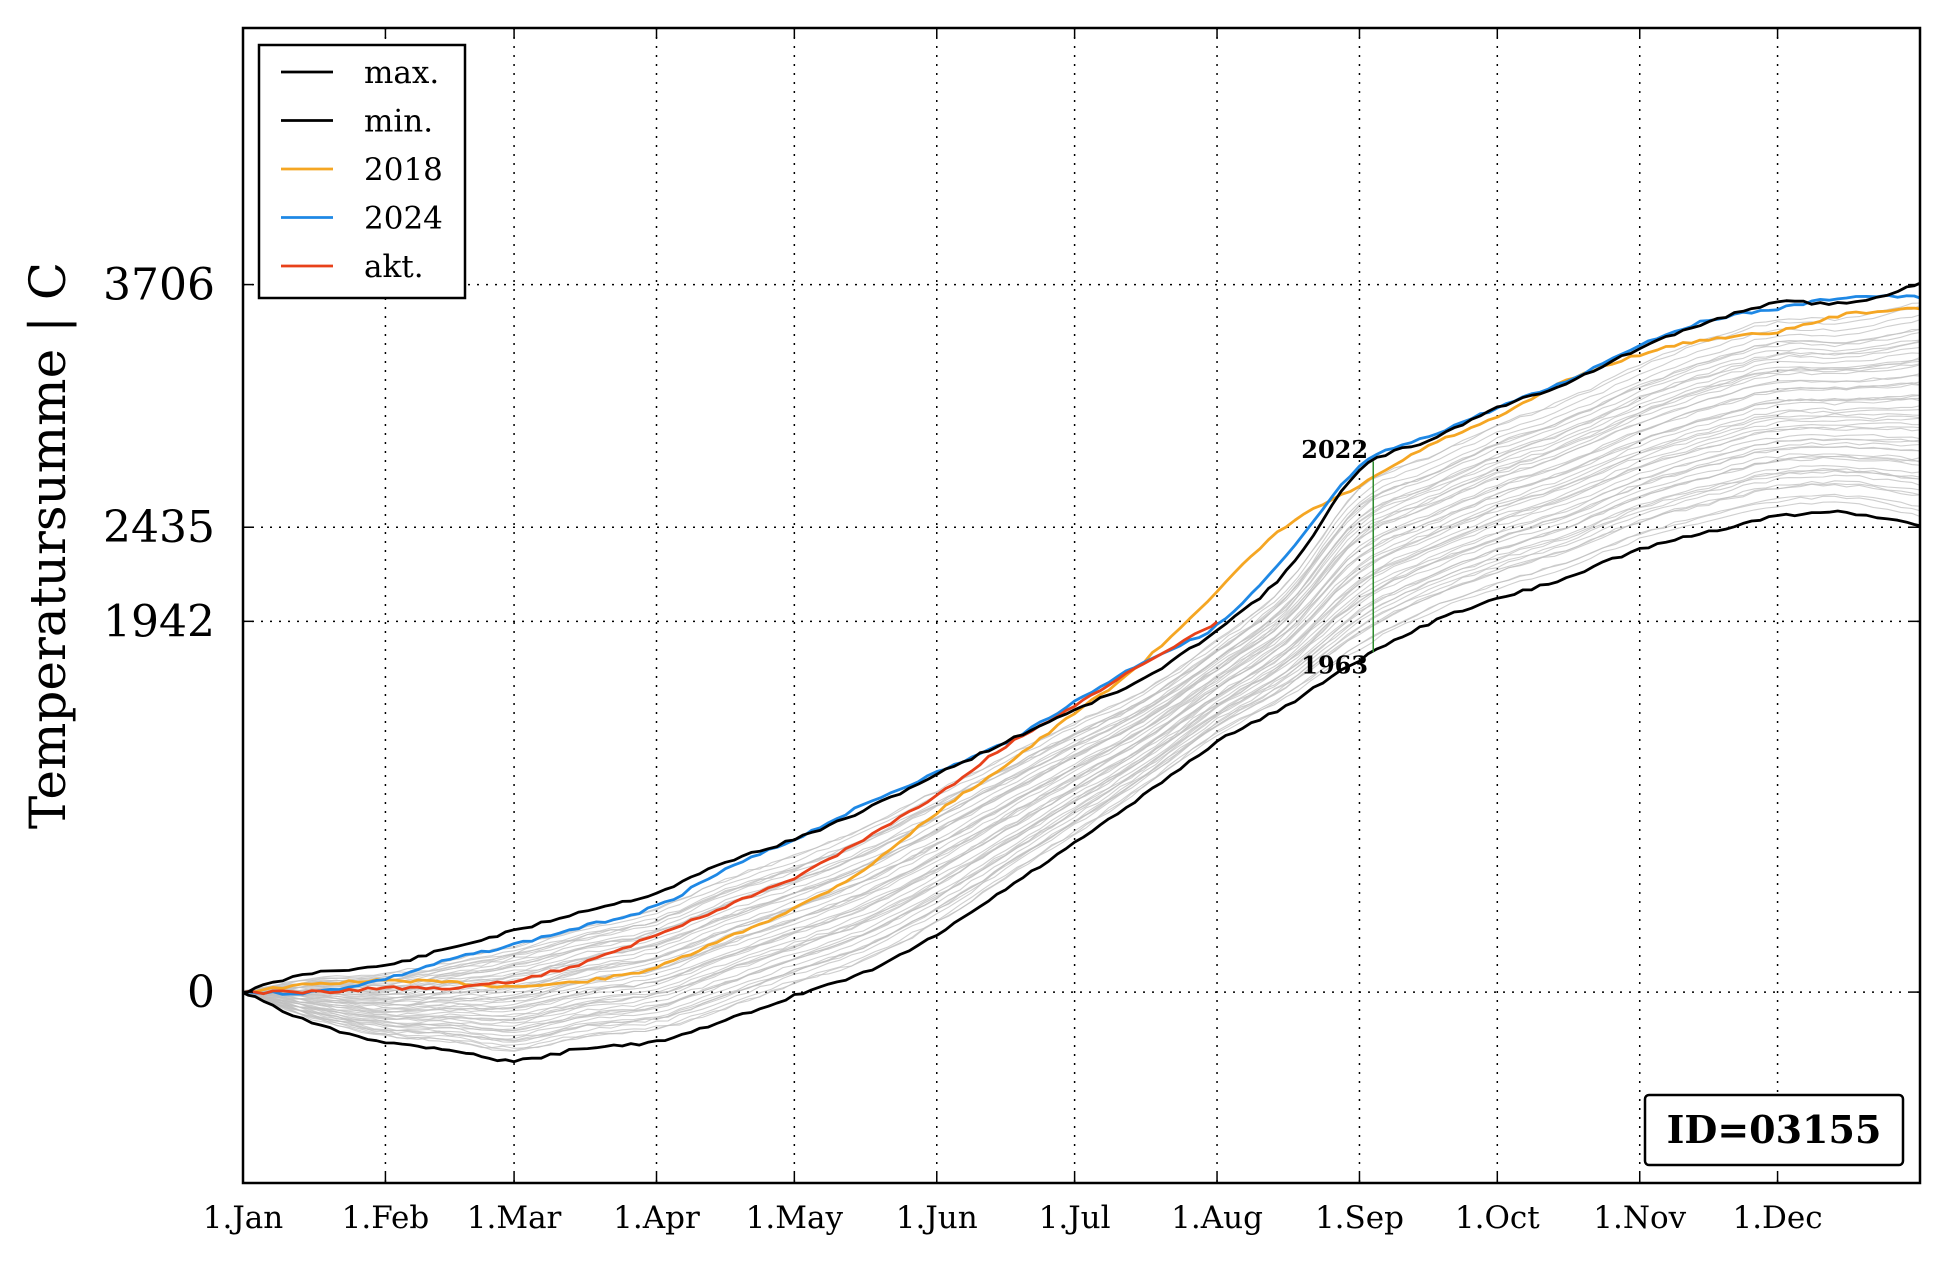 The height and width of the screenshot is (1262, 1942). Describe the element at coordinates (1777, 1218) in the screenshot. I see `x-tick-label: 1.Dec` at that location.